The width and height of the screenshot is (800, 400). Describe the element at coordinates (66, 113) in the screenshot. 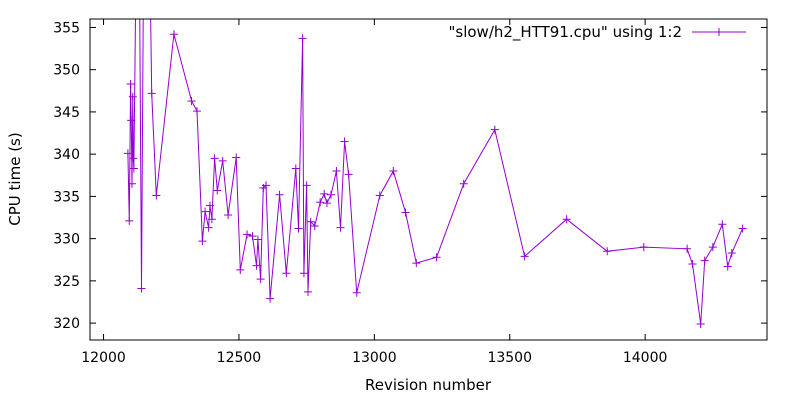

I see `y-tick-label: 345` at that location.